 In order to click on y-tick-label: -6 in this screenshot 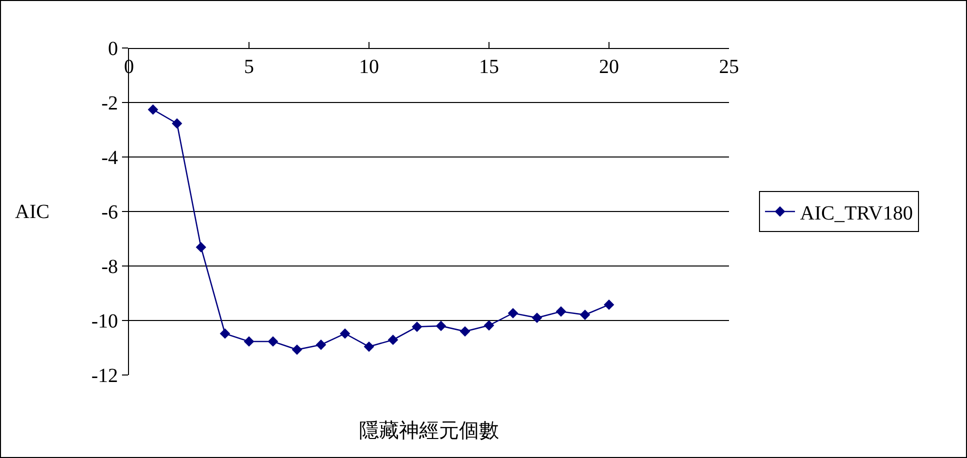, I will do `click(109, 213)`.